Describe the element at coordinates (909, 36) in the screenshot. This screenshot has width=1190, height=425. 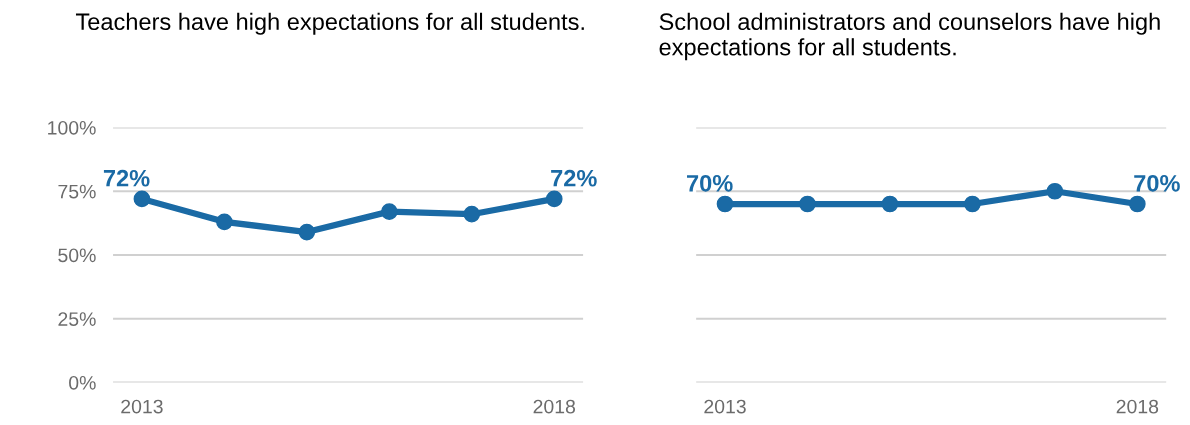
I see `chart-title: School administrators and counselors have high expectations for all students.` at that location.